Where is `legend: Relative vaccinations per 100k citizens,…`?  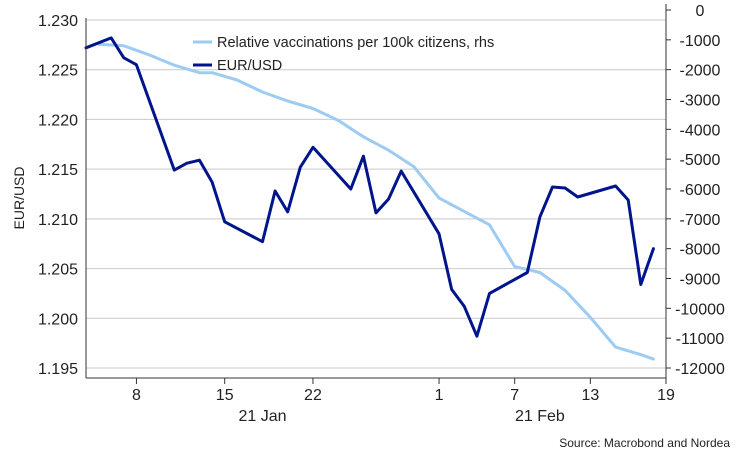
legend: Relative vaccinations per 100k citizens,… is located at coordinates (343, 54).